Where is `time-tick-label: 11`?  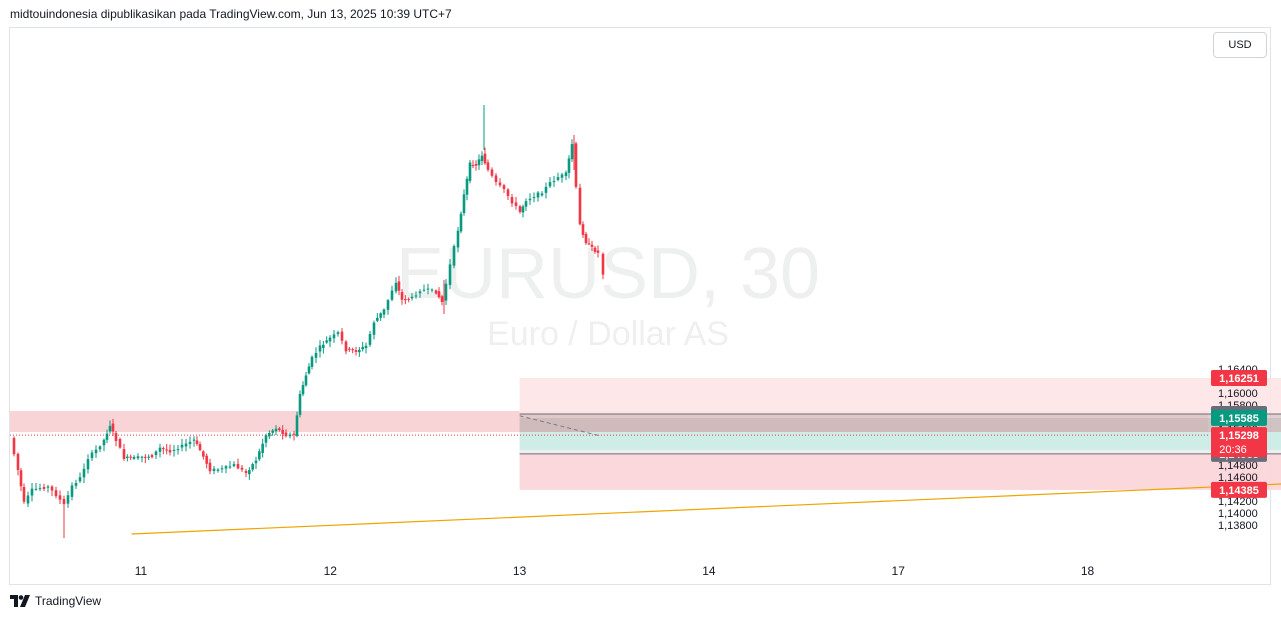 time-tick-label: 11 is located at coordinates (141, 571).